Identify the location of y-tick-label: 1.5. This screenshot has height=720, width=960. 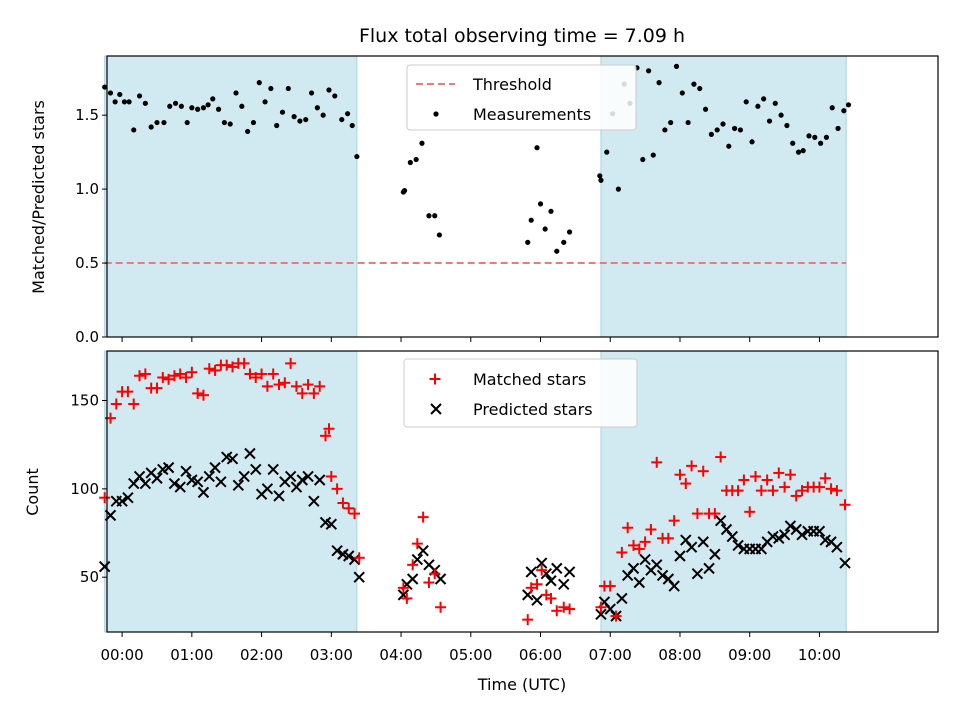
(87, 115).